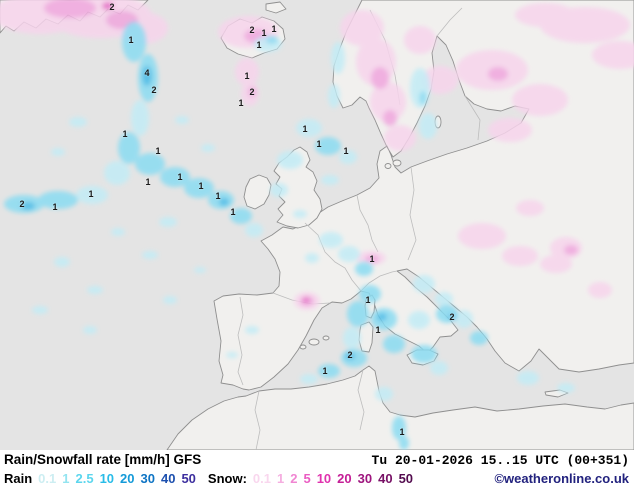  What do you see at coordinates (400, 407) in the screenshot?
I see `north-africa-coast` at bounding box center [400, 407].